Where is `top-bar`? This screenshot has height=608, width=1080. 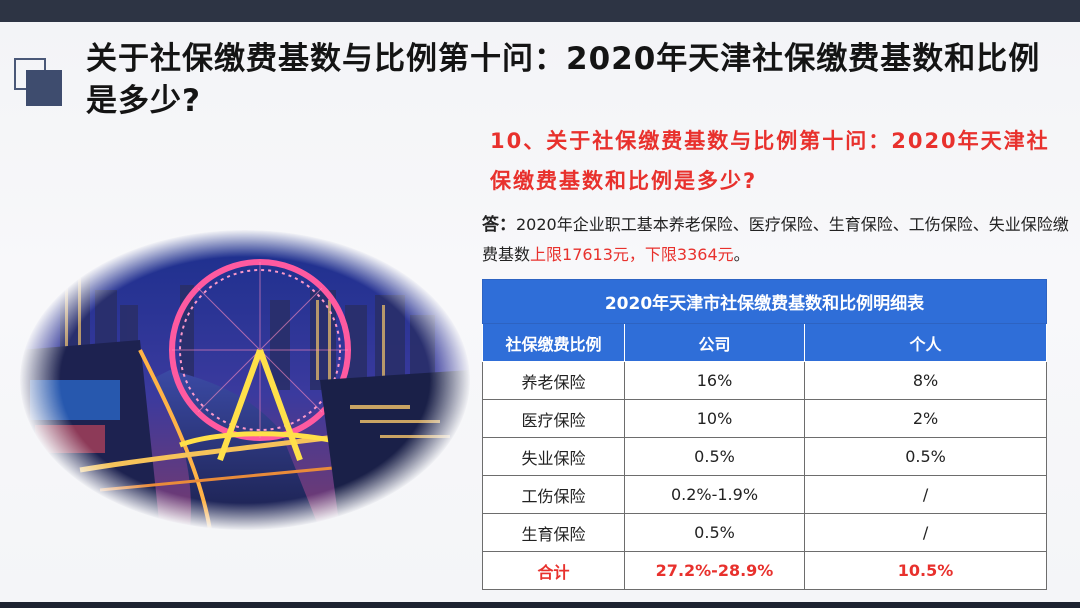 top-bar is located at coordinates (540, 11).